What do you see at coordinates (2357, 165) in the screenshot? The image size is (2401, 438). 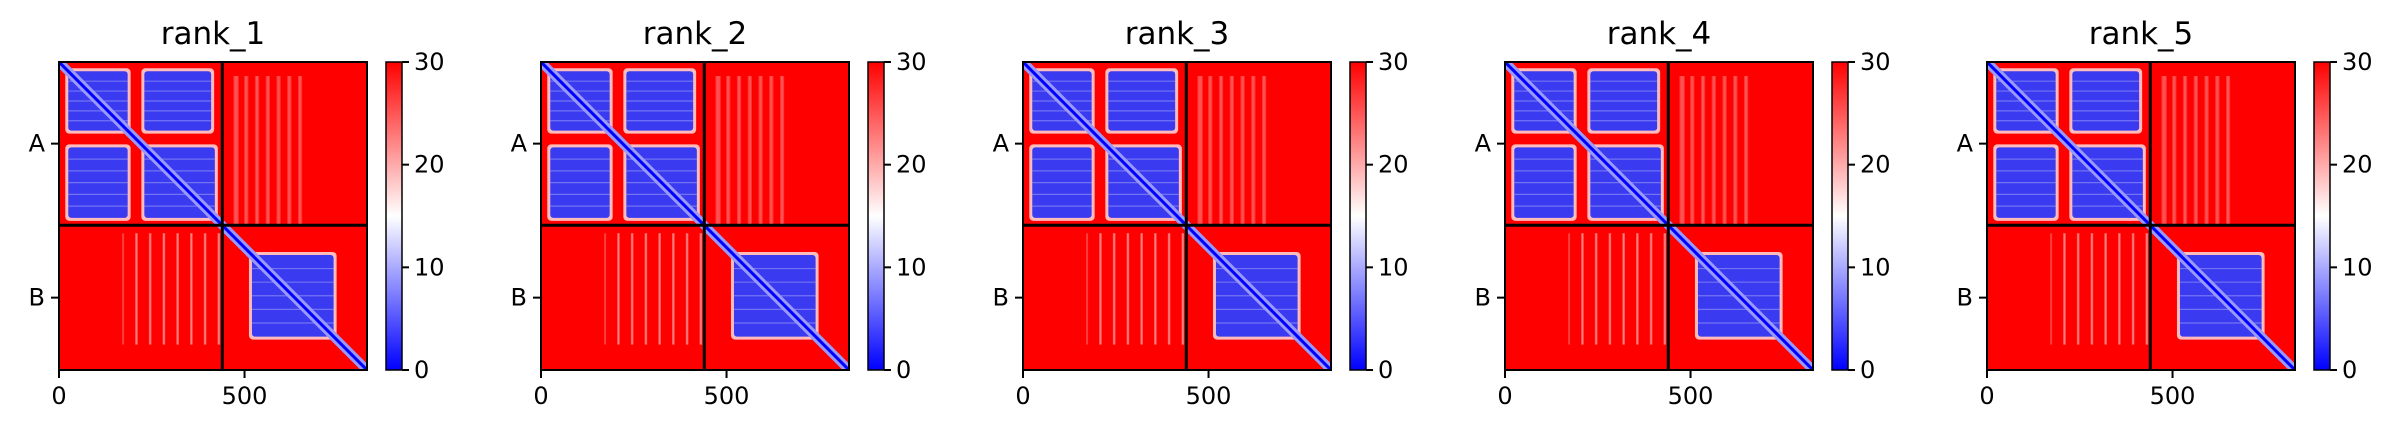 I see `colorbar-tick-label: 20` at bounding box center [2357, 165].